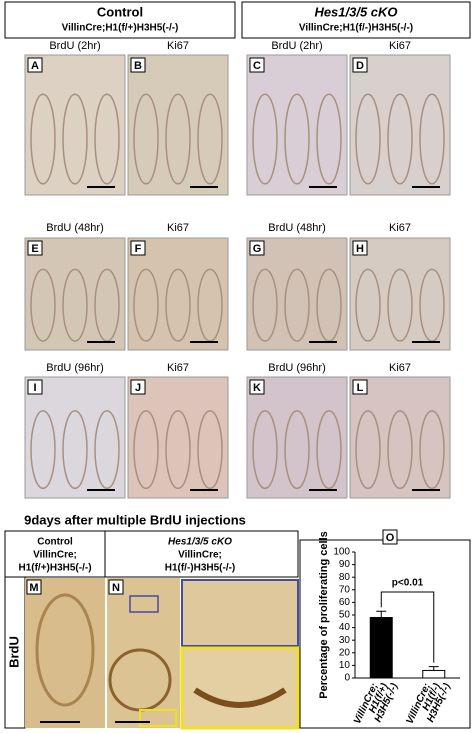  I want to click on y-axis-title: Percentage of proliferating cells, so click(324, 615).